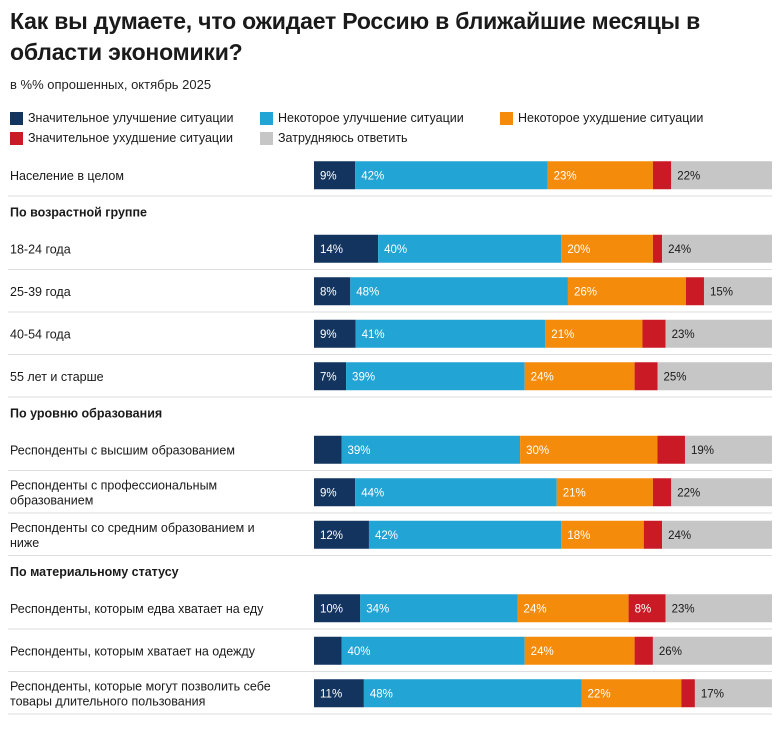  Describe the element at coordinates (380, 118) in the screenshot. I see `legend-item-some-improvement: Некоторое улучшение ситуации` at that location.